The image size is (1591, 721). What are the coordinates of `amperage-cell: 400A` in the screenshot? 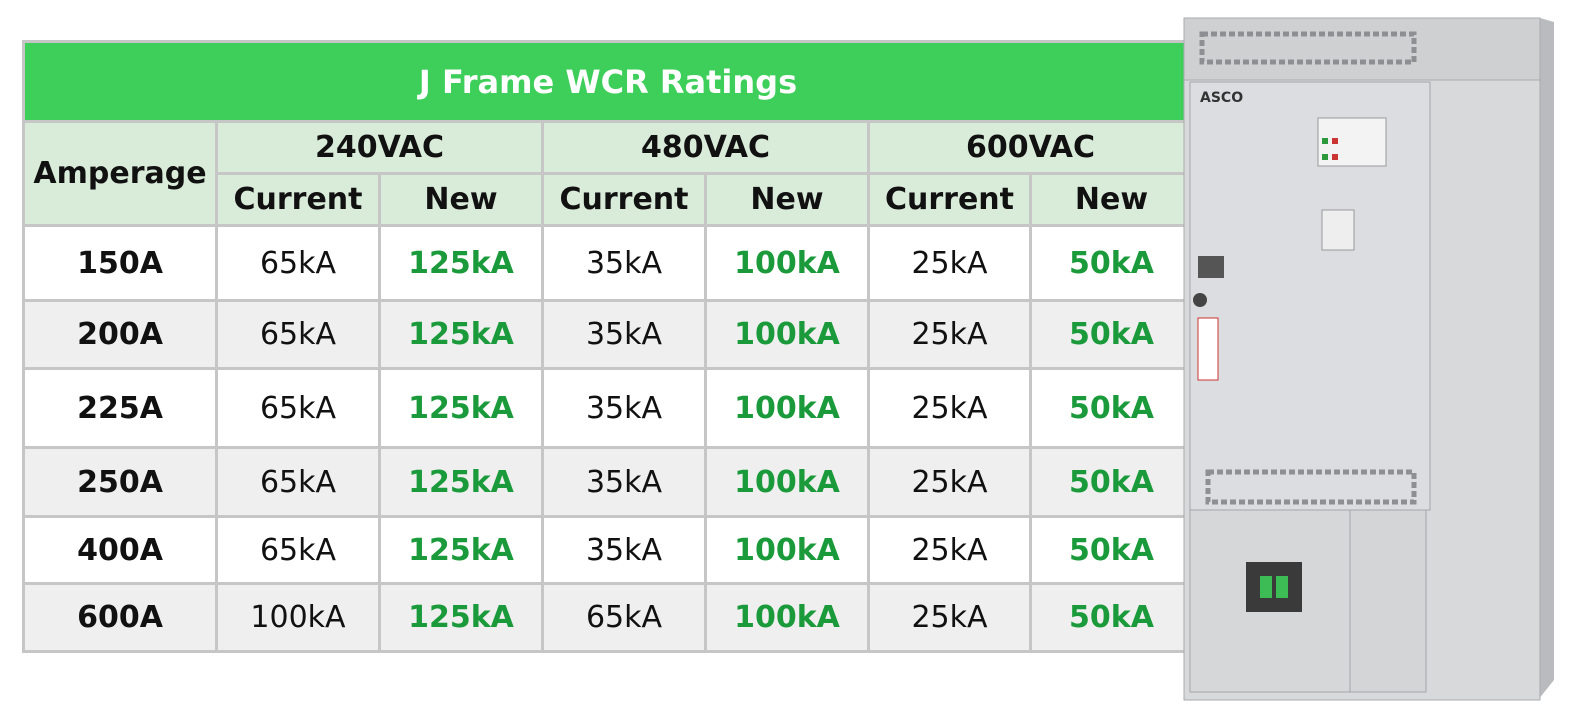 It's located at (120, 550).